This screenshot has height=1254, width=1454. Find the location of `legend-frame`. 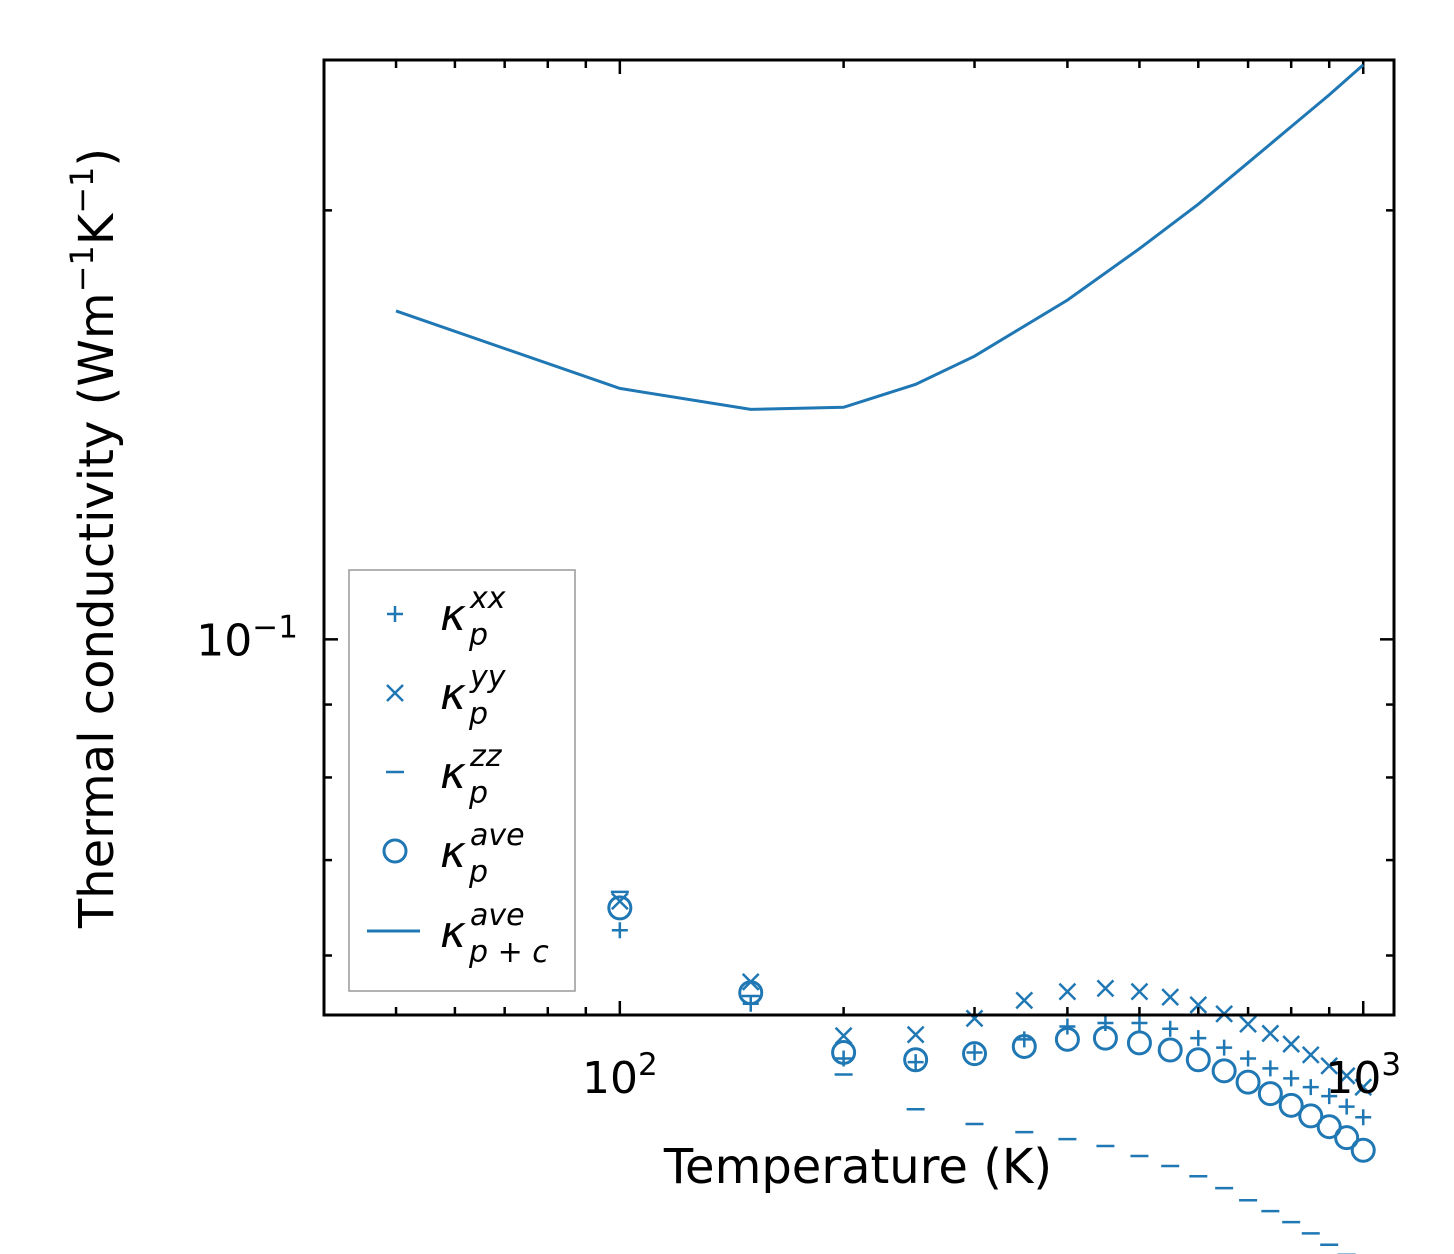

legend-frame is located at coordinates (462, 780).